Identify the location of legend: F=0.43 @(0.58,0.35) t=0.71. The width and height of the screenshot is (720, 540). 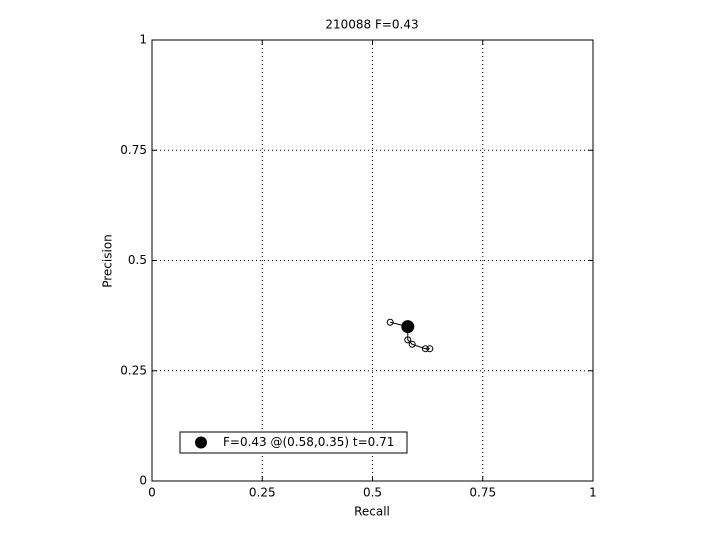
(293, 442).